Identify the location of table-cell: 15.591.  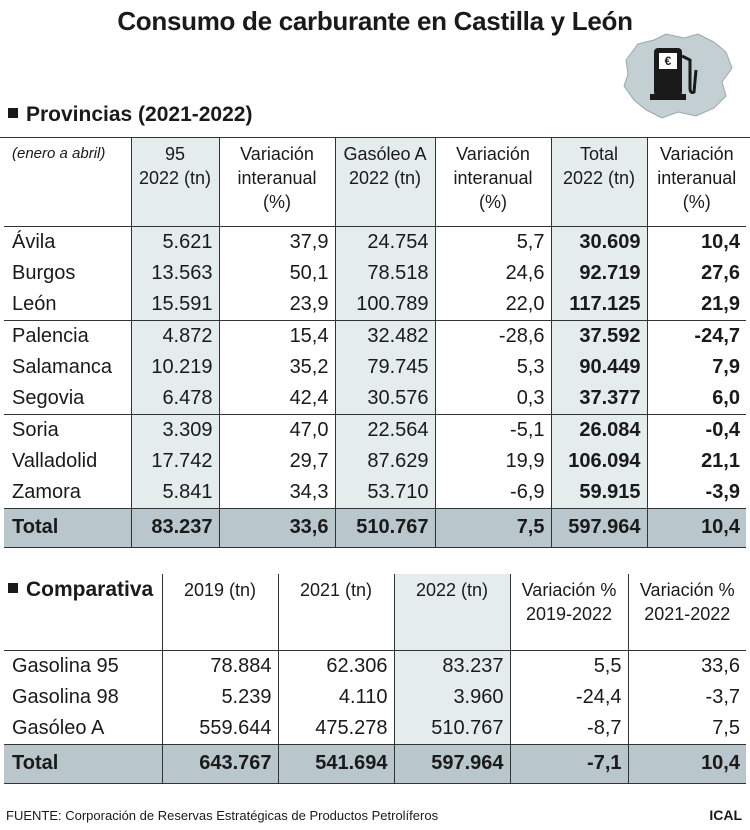
(174, 304).